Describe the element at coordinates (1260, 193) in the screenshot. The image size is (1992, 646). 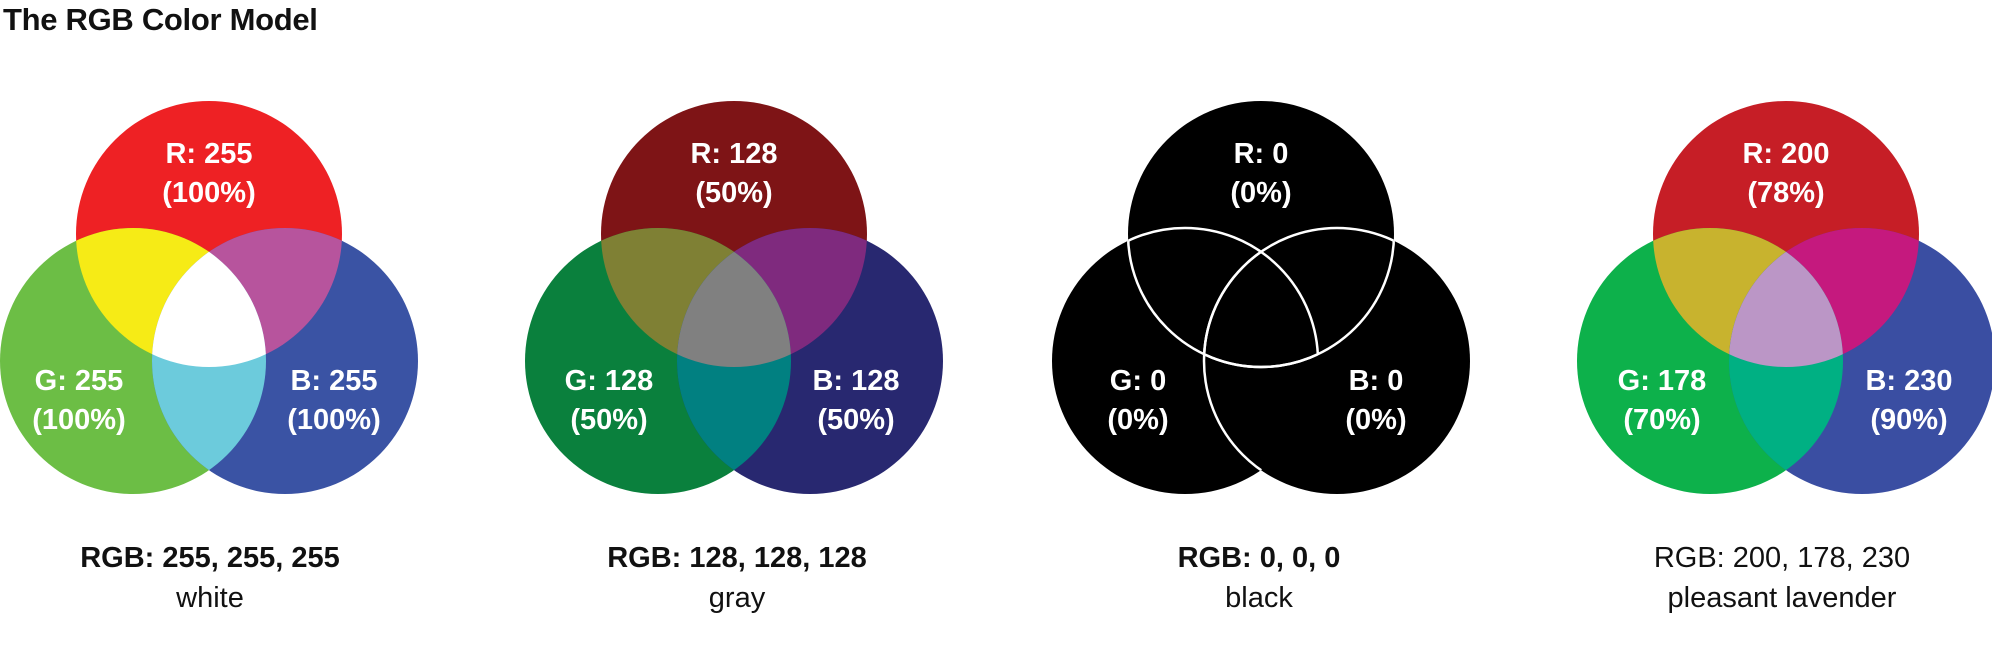
I see `red-percent: (0%)` at that location.